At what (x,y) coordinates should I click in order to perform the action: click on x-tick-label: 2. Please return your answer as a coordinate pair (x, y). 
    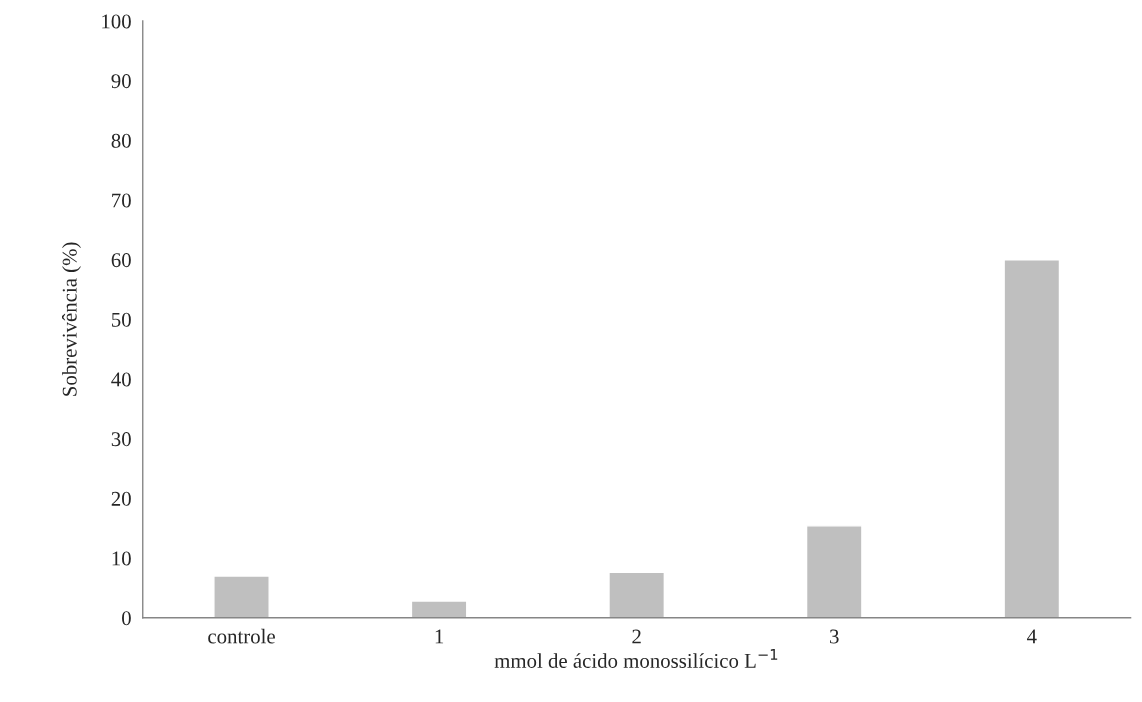
    Looking at the image, I should click on (636, 636).